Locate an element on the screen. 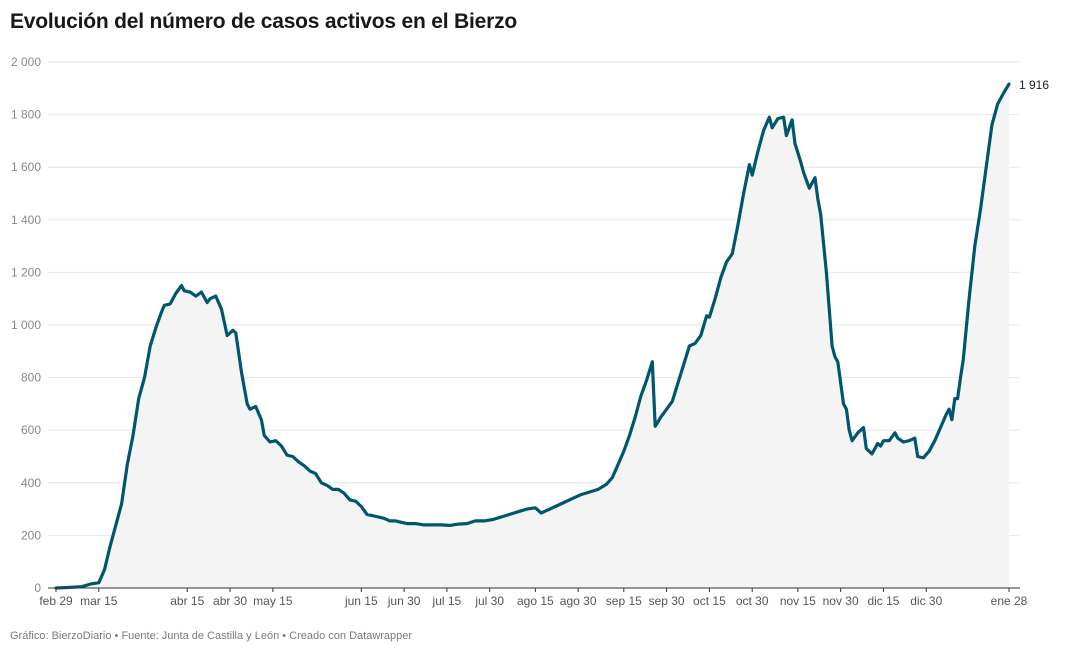  y-tick-label: 2 000 is located at coordinates (26, 62).